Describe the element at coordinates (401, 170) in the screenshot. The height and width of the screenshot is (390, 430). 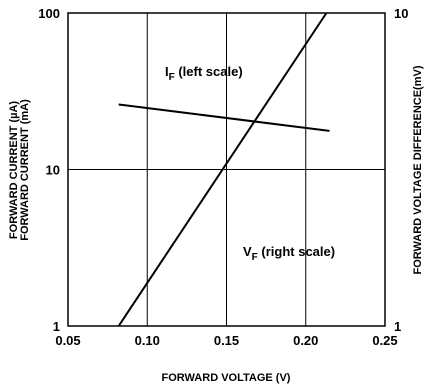
I see `y-right-axis-ticks: 1 10` at that location.